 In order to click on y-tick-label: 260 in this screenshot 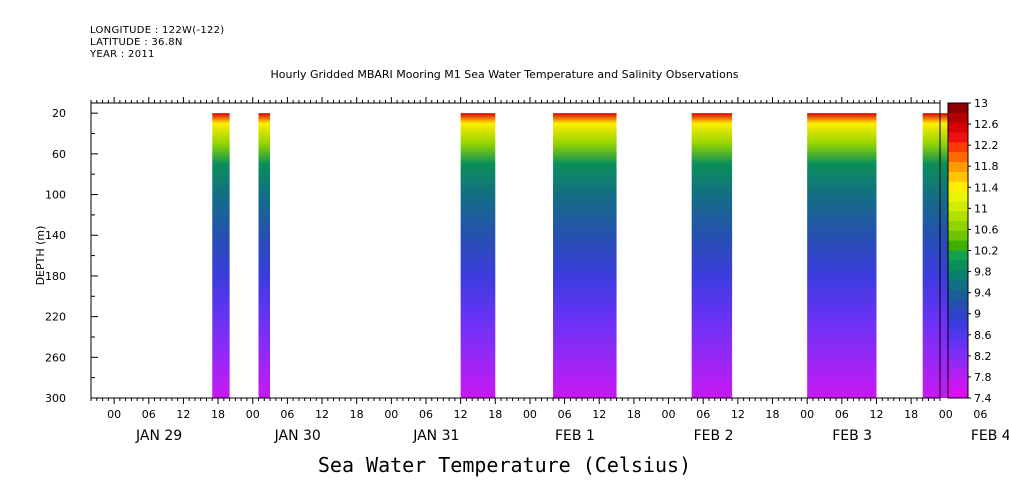, I will do `click(55, 357)`.